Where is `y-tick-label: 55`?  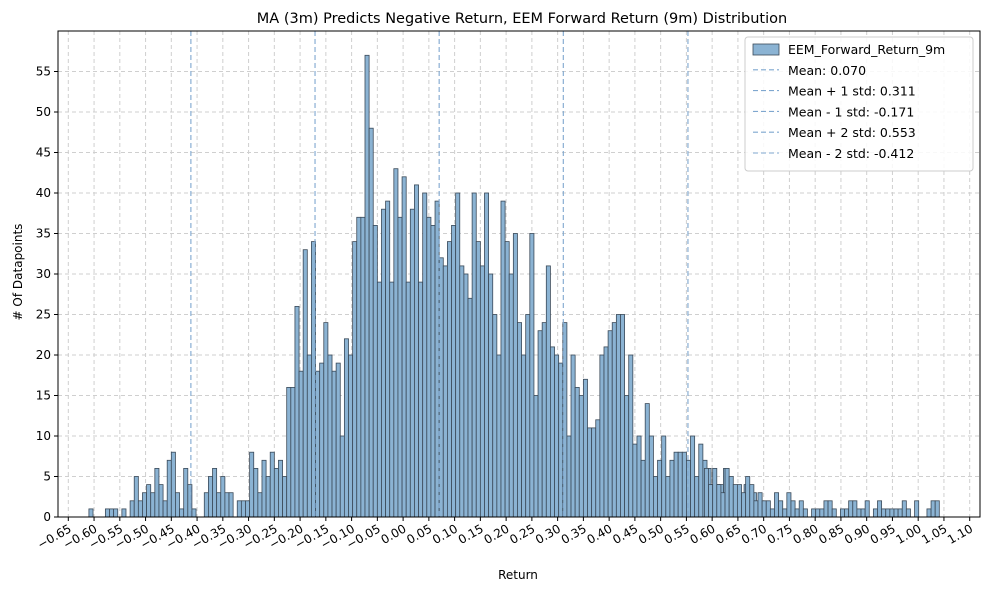
y-tick-label: 55 is located at coordinates (43, 72).